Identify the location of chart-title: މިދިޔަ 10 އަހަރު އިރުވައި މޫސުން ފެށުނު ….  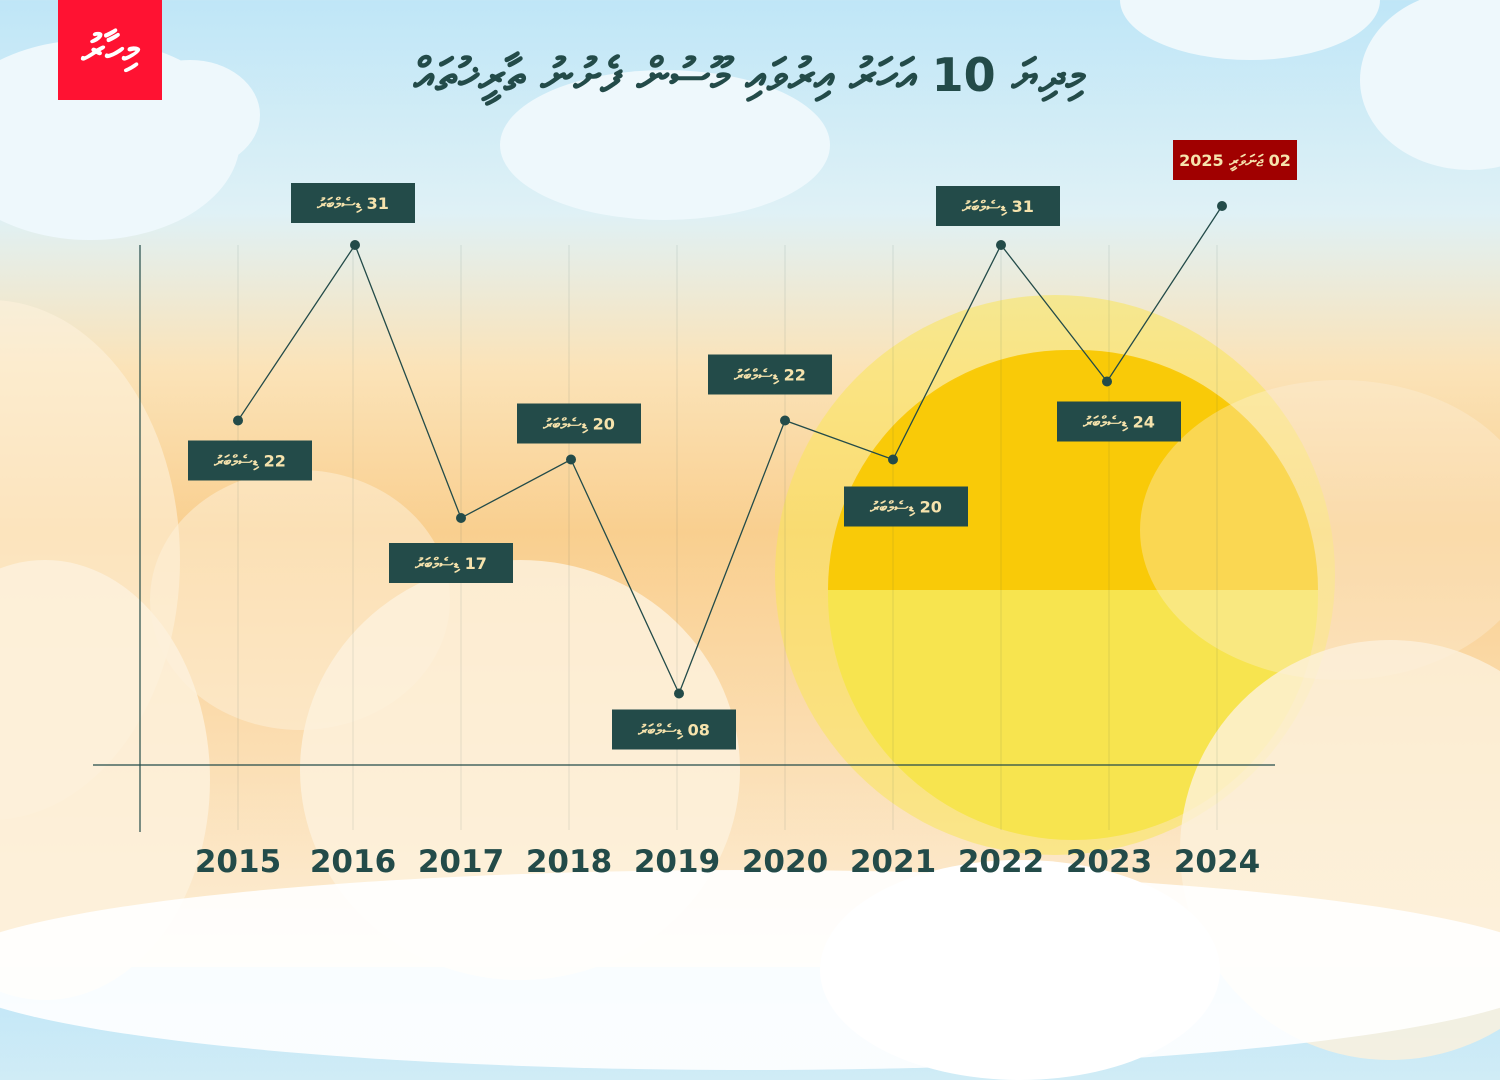
(750, 75).